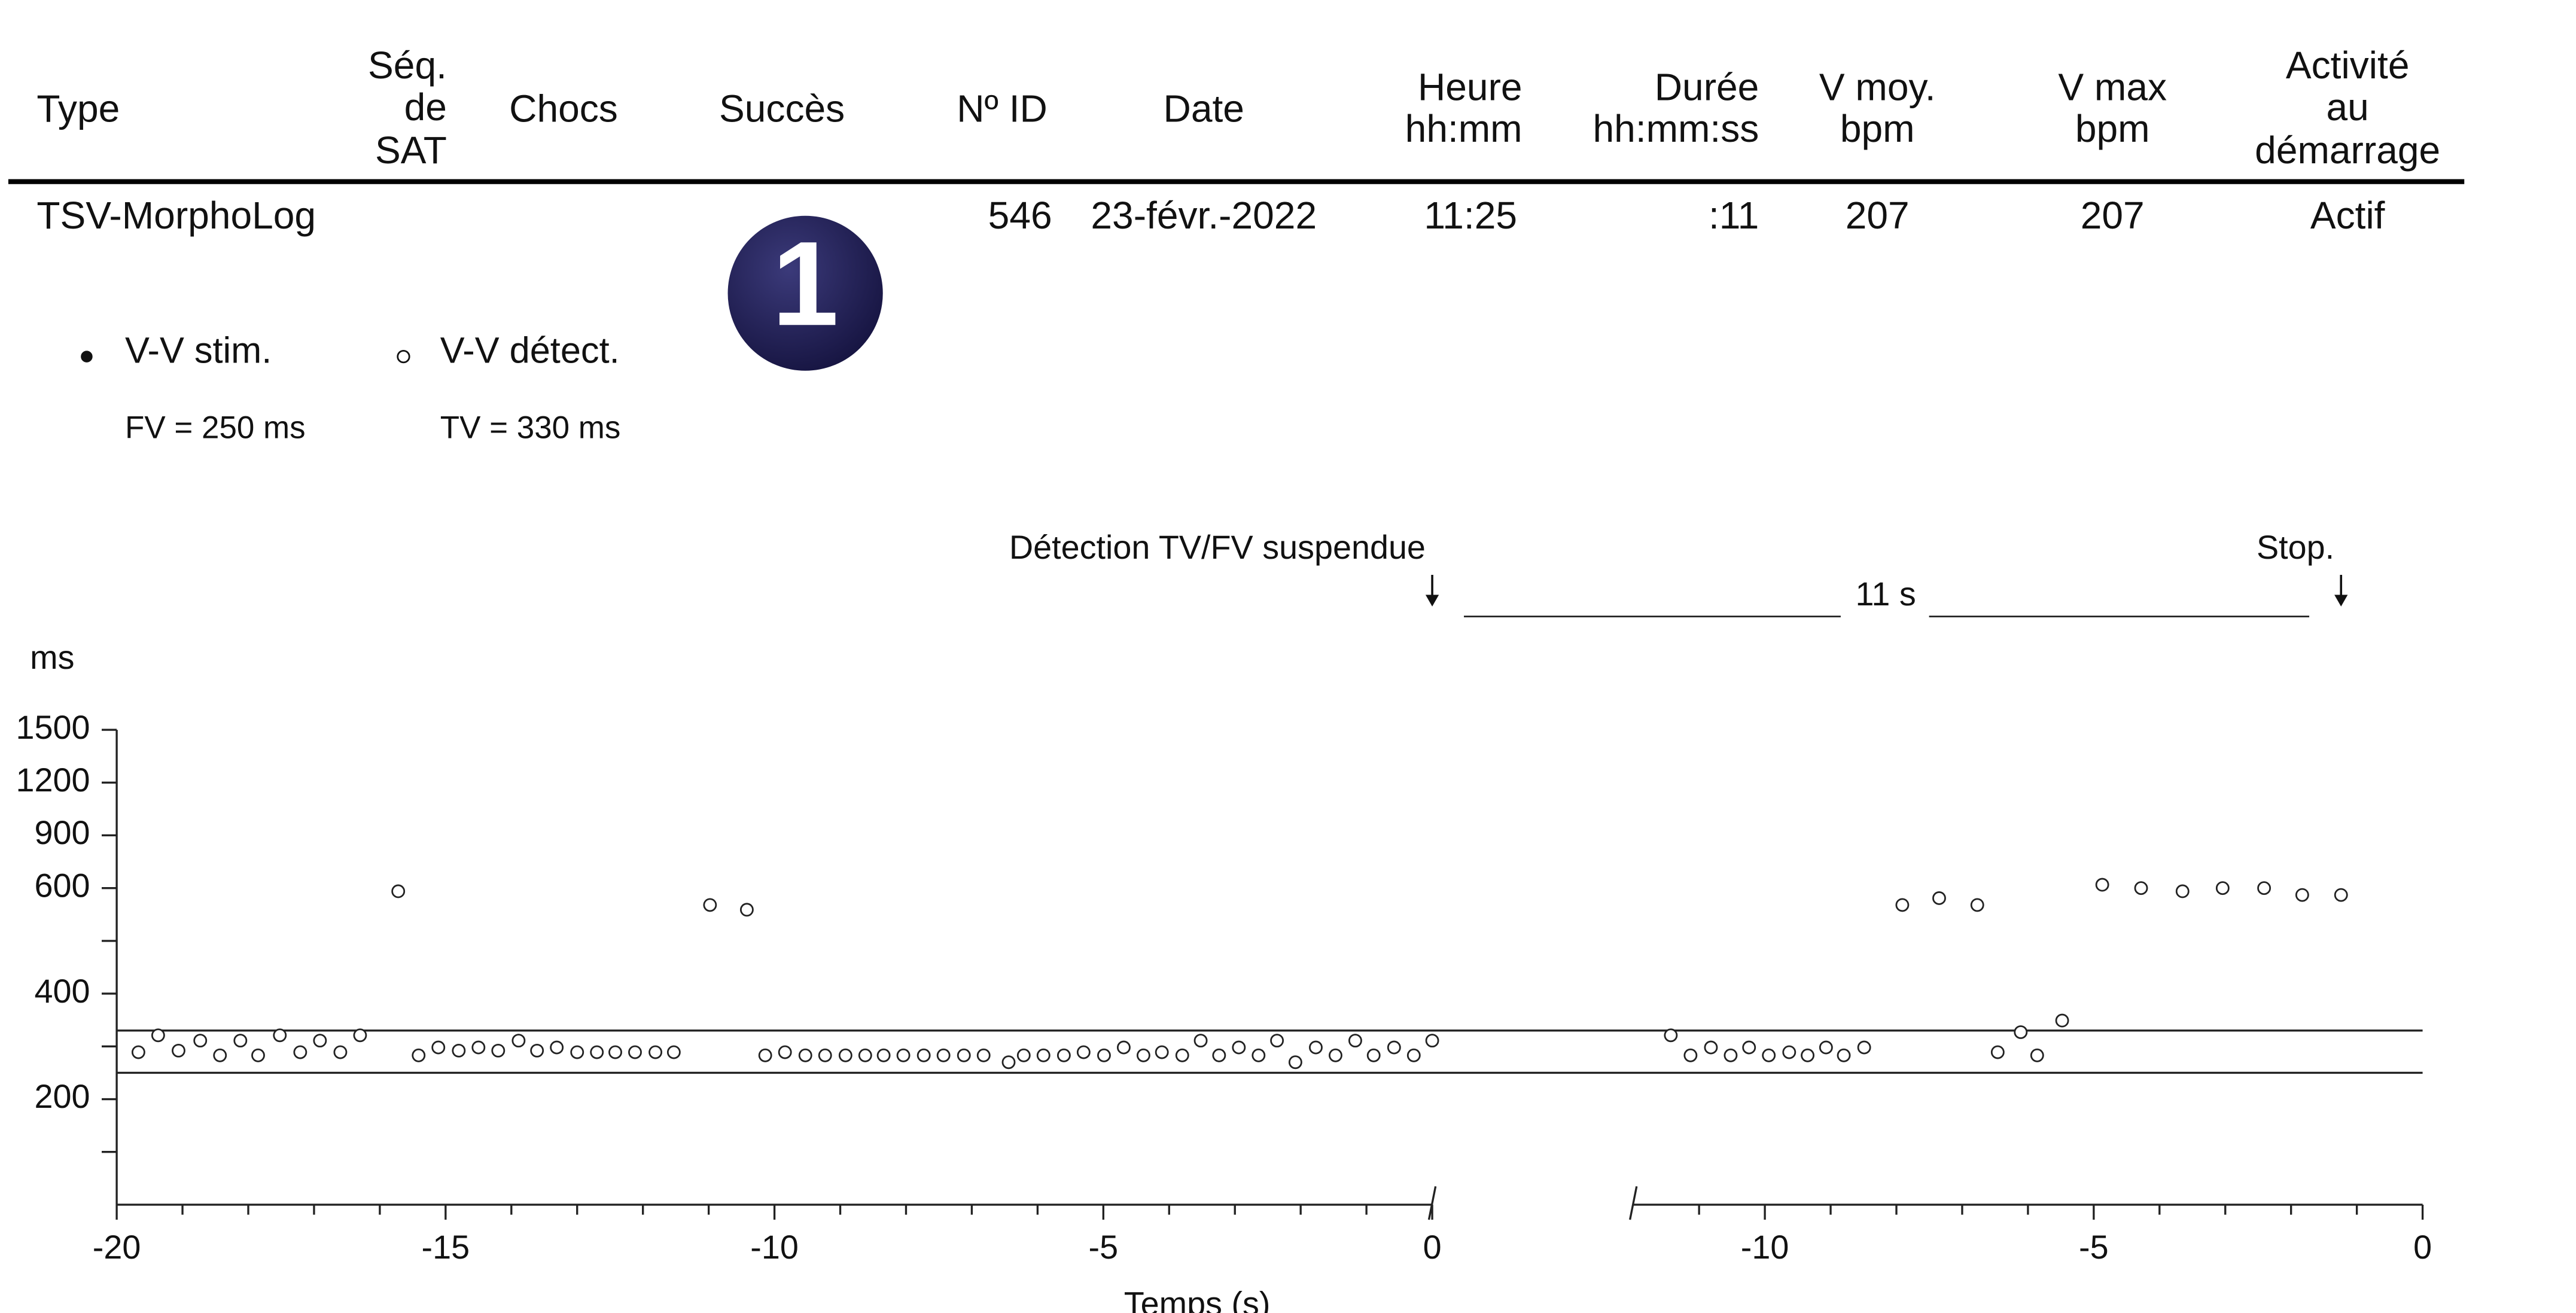 The height and width of the screenshot is (1313, 2576). I want to click on x-axis-label: Temps (s), so click(1197, 1299).